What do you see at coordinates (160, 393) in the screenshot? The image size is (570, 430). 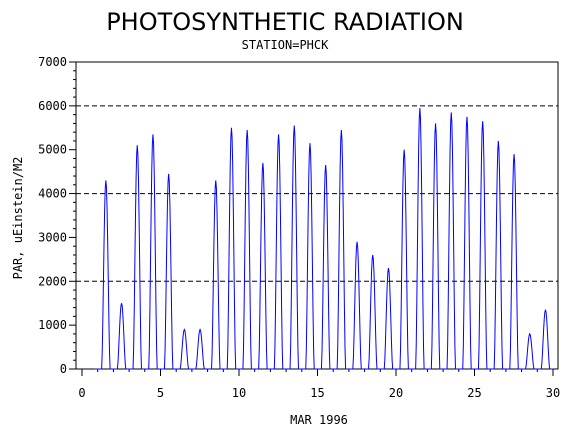 I see `x-tick-label: 5` at bounding box center [160, 393].